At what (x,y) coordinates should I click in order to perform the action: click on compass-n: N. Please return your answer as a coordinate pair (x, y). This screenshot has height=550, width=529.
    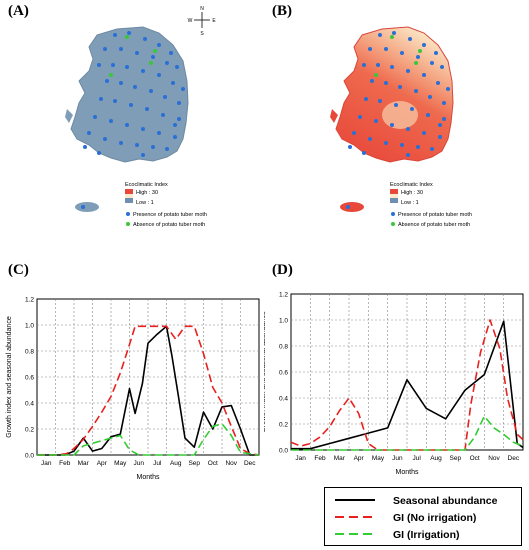
    Looking at the image, I should click on (202, 9).